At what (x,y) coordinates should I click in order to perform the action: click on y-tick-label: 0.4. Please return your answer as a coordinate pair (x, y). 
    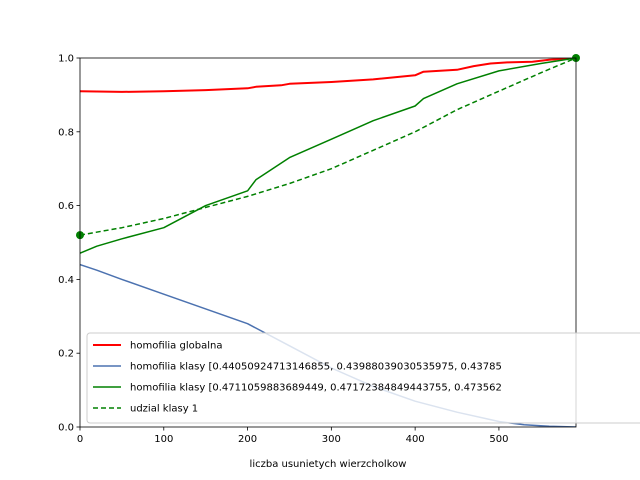
    Looking at the image, I should click on (66, 280).